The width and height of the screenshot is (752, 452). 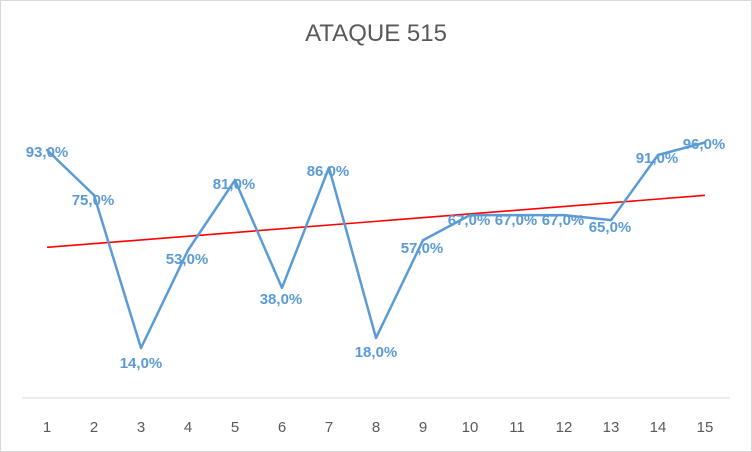 What do you see at coordinates (93, 200) in the screenshot?
I see `data-label: 75,0%` at bounding box center [93, 200].